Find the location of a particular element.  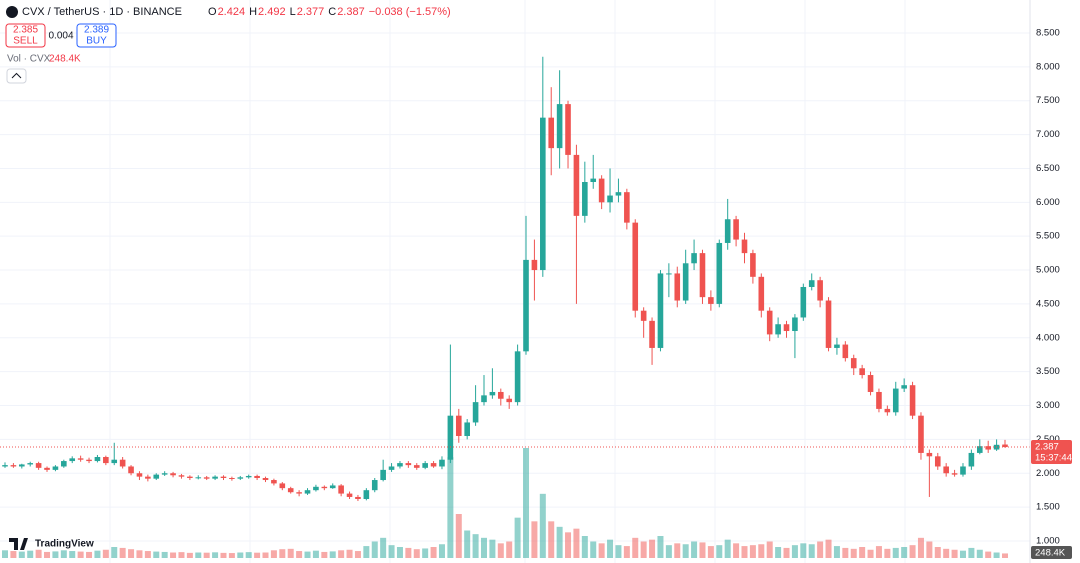

collapse-button is located at coordinates (16, 76).